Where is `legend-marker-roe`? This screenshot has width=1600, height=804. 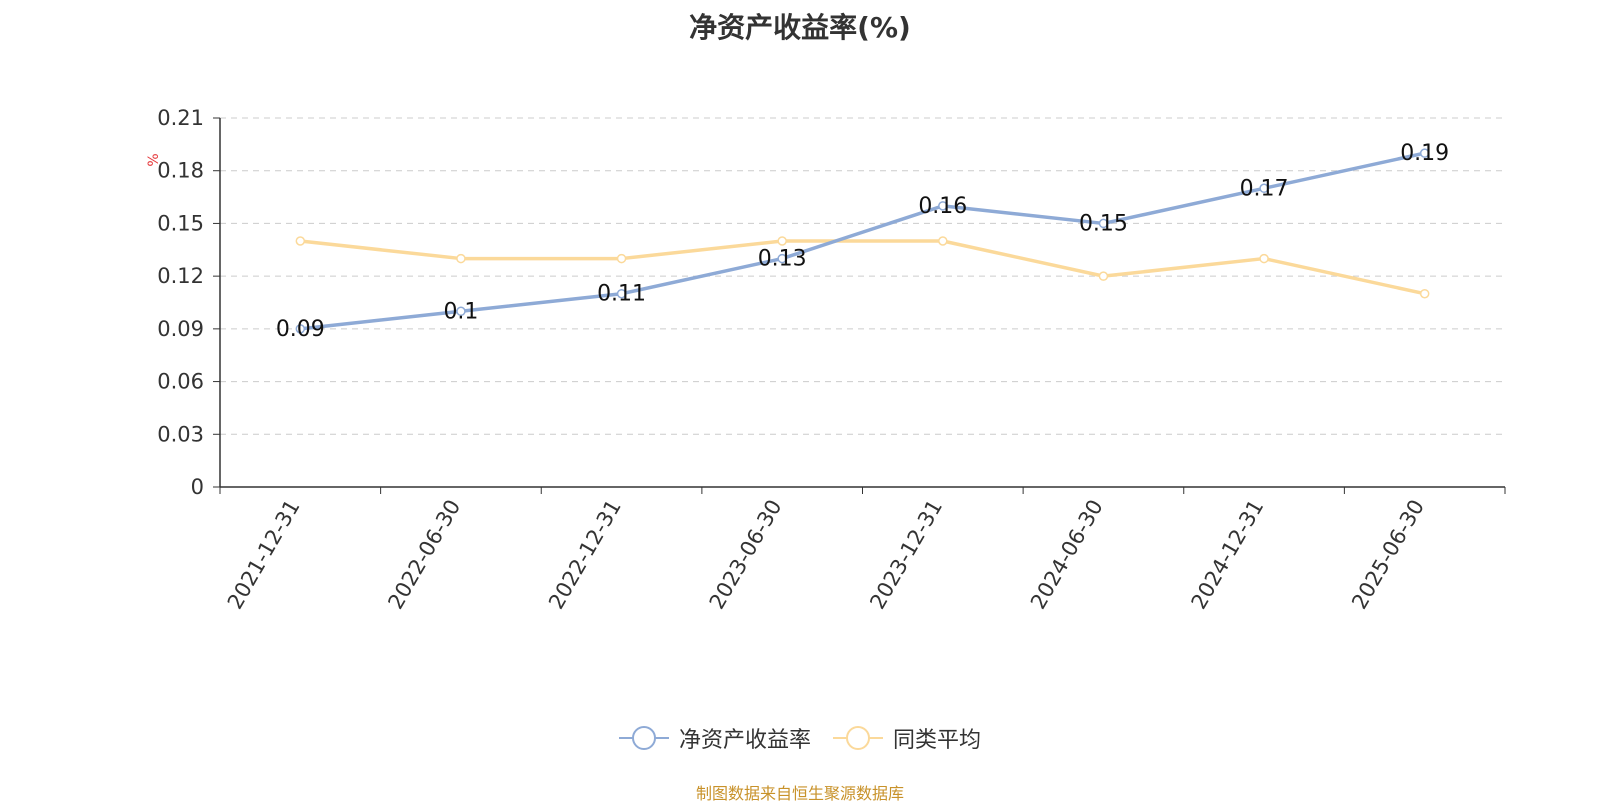 legend-marker-roe is located at coordinates (643, 738).